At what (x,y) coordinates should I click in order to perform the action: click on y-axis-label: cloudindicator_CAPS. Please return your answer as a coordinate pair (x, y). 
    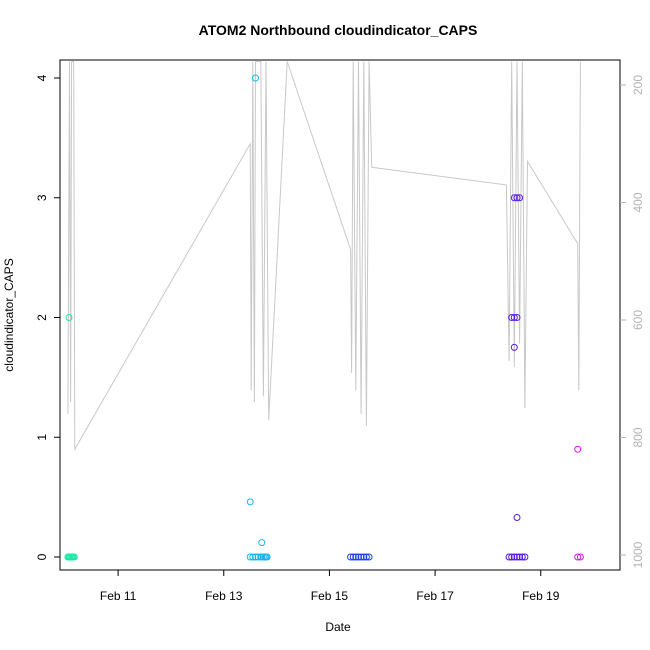
    Looking at the image, I should click on (9, 314).